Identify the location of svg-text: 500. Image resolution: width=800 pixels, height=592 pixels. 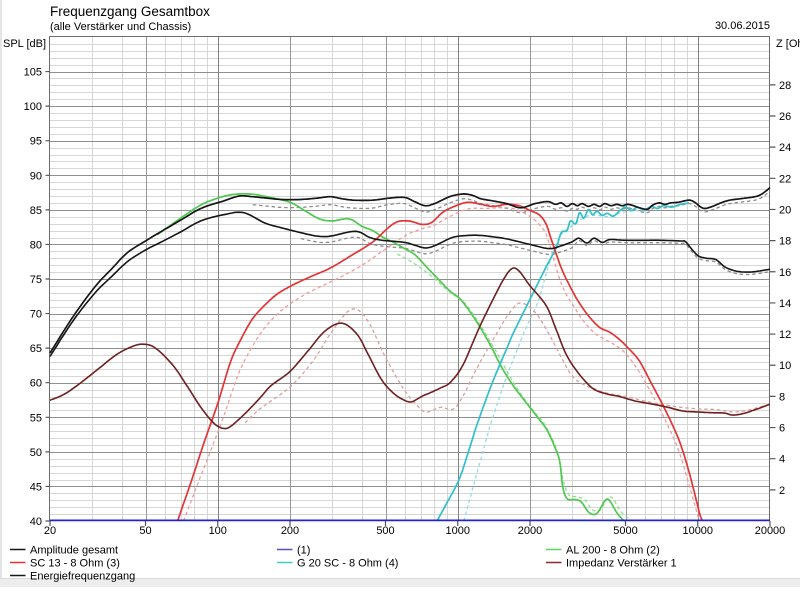
(385, 531).